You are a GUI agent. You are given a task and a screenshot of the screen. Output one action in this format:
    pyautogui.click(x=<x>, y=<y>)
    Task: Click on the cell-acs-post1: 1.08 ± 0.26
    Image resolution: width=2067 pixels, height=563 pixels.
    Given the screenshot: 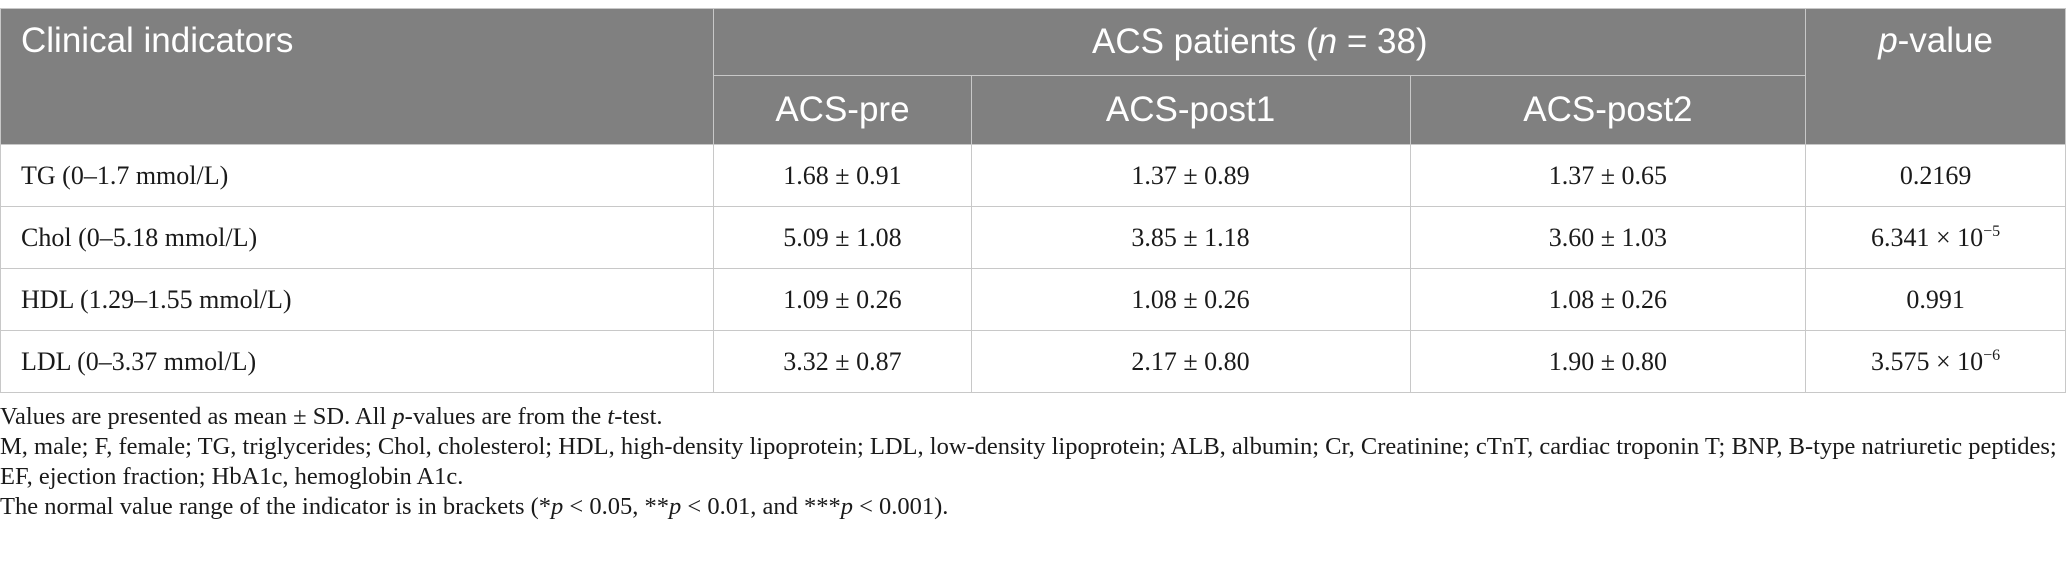 What is the action you would take?
    pyautogui.click(x=1190, y=299)
    